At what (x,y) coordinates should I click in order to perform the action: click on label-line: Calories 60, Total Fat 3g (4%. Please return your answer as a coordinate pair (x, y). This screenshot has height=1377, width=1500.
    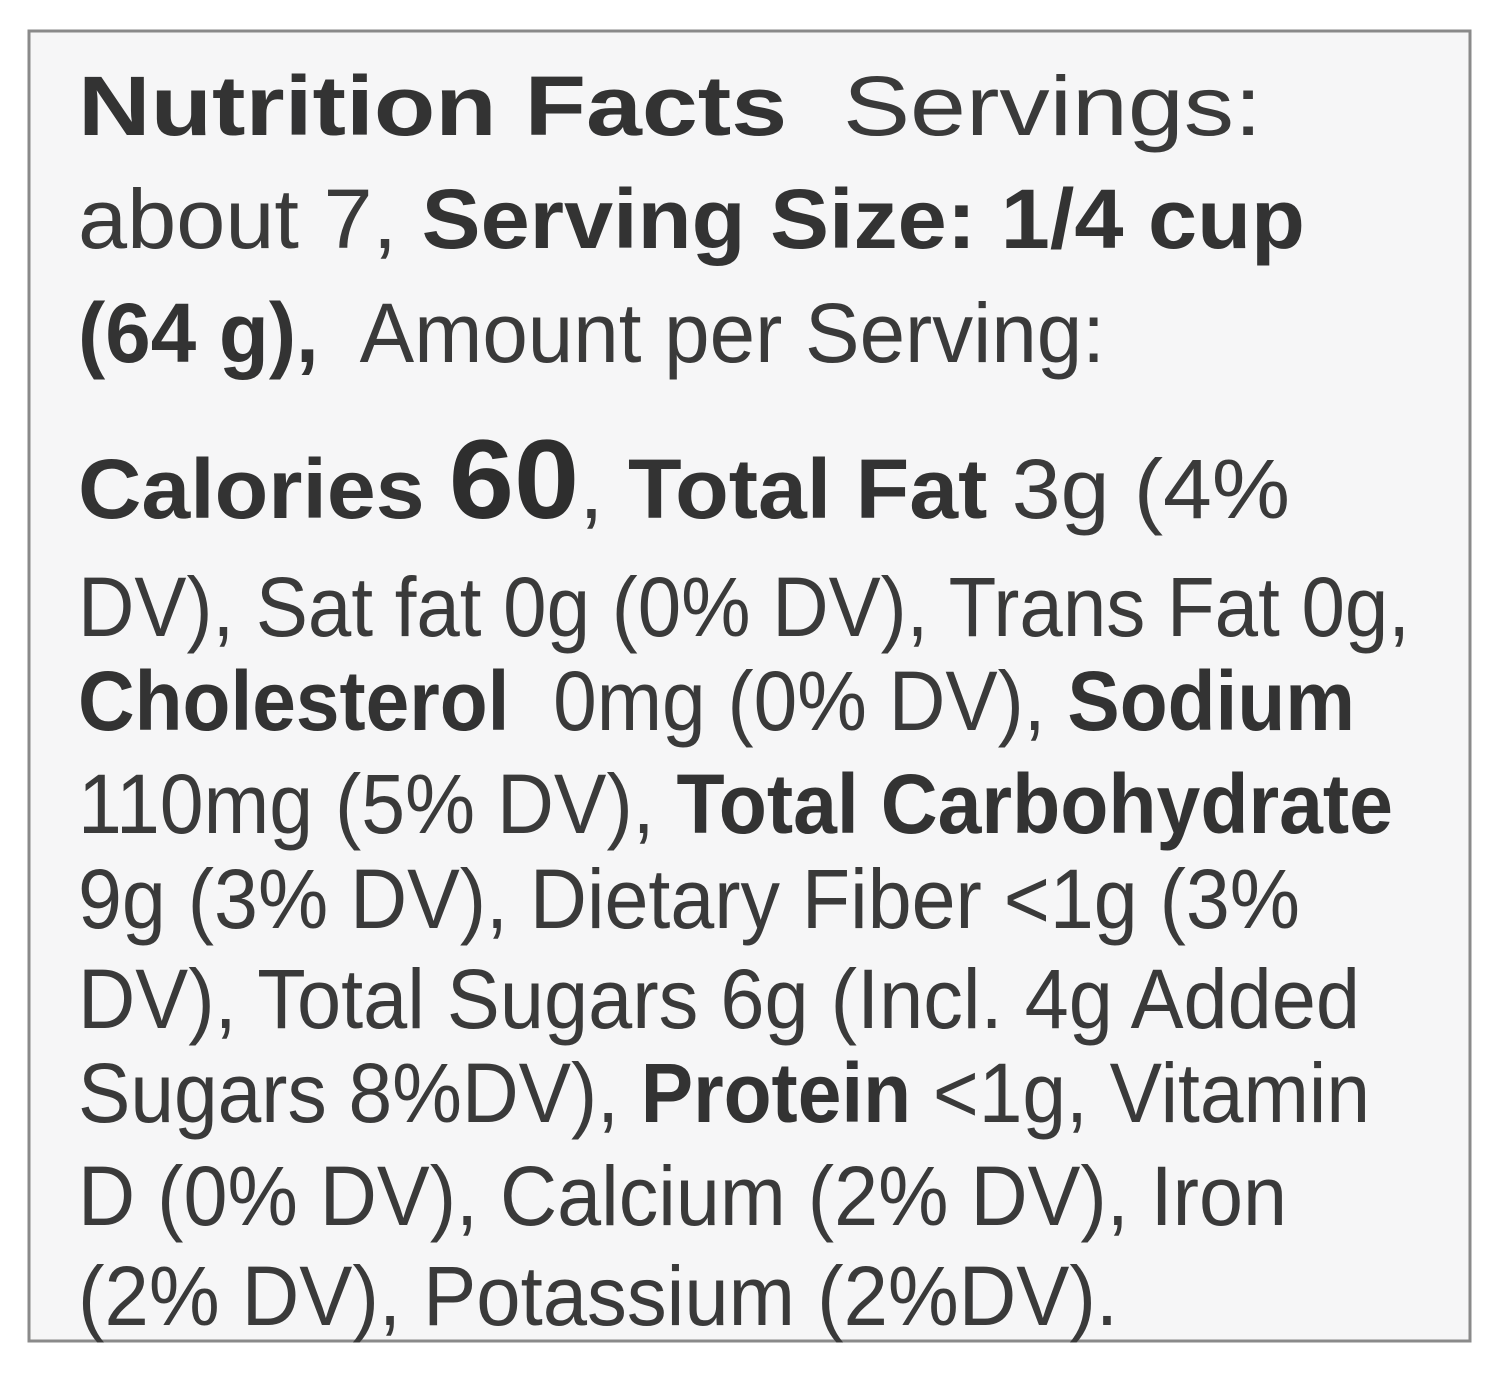
    Looking at the image, I should click on (684, 479).